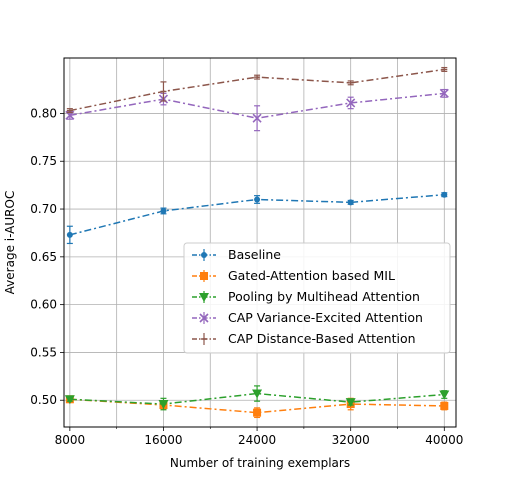 This screenshot has height=480, width=508. What do you see at coordinates (43, 209) in the screenshot?
I see `y-tick-label: 0.70` at bounding box center [43, 209].